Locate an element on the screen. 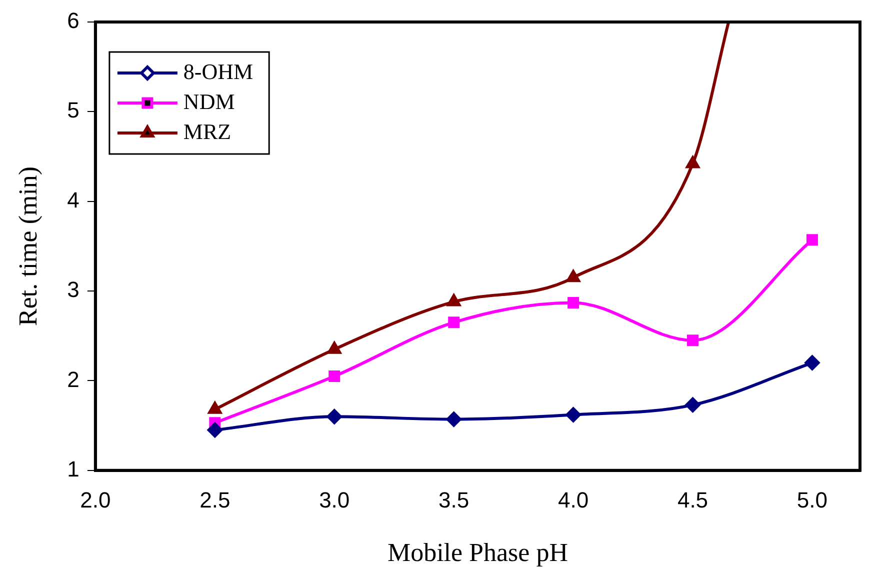 The image size is (869, 576). y-tick-label: 1 is located at coordinates (73, 469).